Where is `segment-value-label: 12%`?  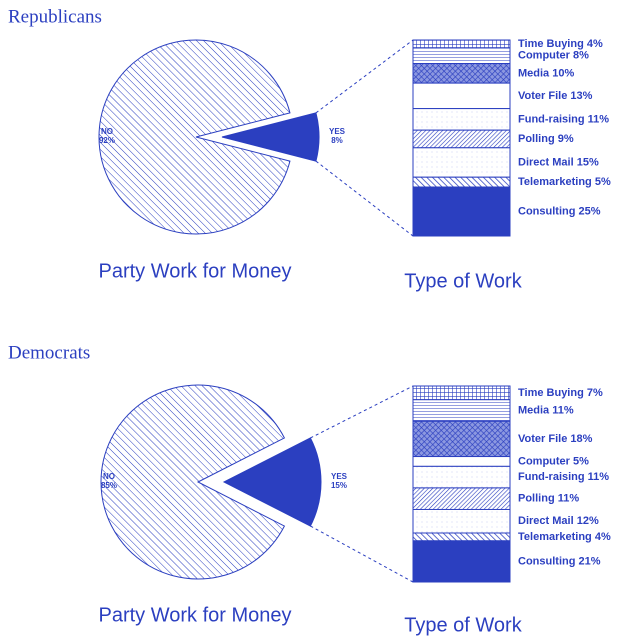
segment-value-label: 12% is located at coordinates (588, 521).